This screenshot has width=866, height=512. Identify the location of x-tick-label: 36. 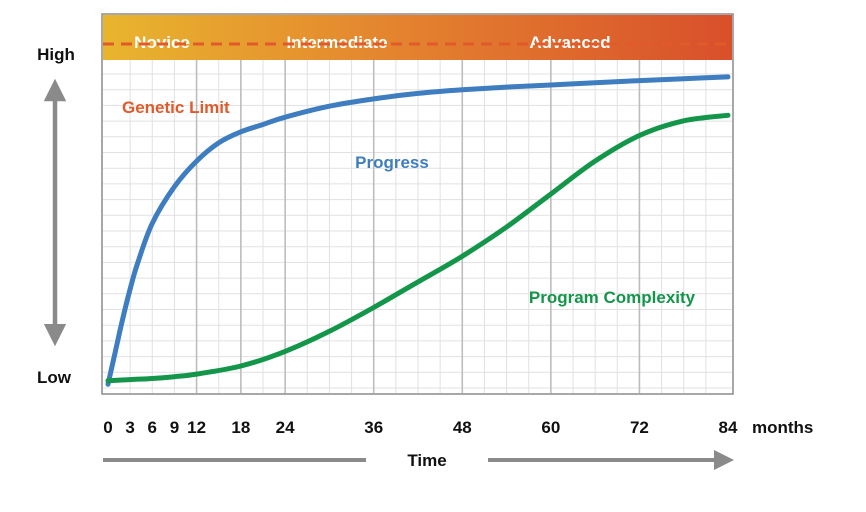
(373, 427).